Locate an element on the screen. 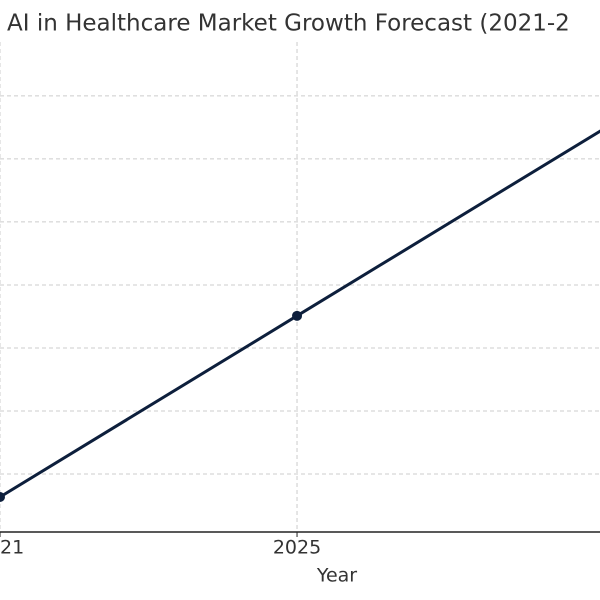 This screenshot has width=600, height=600. x-axis-label: Year is located at coordinates (336, 576).